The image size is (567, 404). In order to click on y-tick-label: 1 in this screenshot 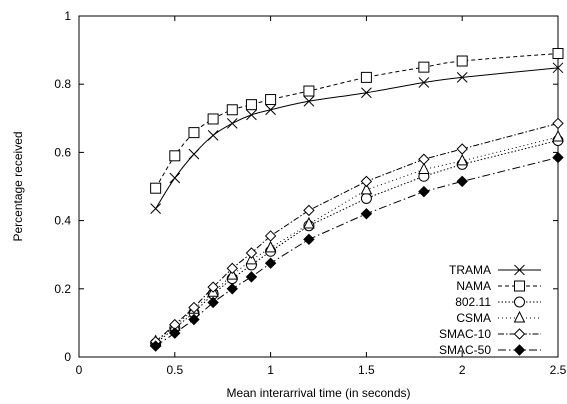, I will do `click(67, 16)`.